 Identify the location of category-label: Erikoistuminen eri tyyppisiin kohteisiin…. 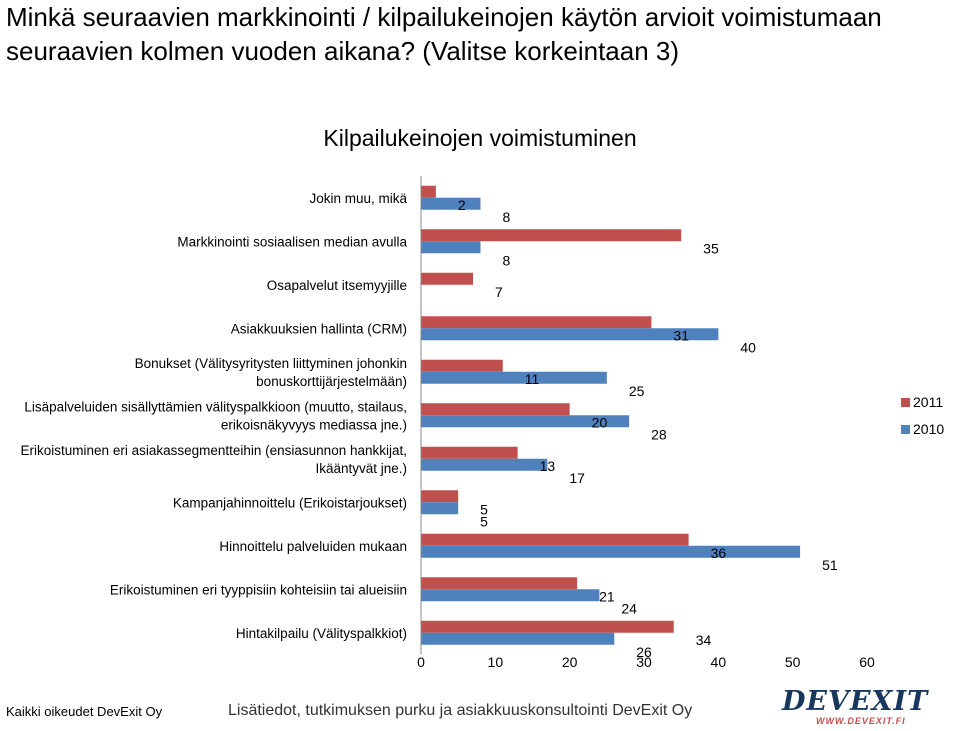
(258, 589).